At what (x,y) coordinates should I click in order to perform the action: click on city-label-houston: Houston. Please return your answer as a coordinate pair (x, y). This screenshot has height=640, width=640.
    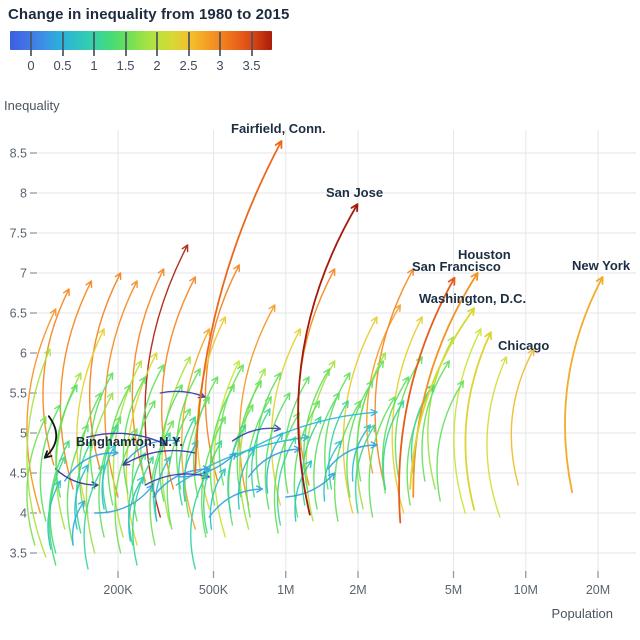
    Looking at the image, I should click on (484, 254).